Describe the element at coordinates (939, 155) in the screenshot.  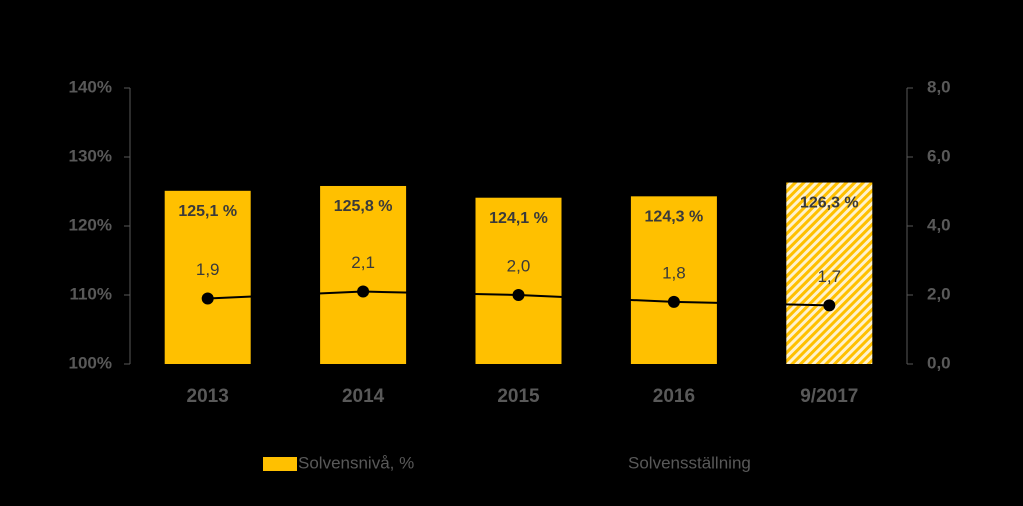
I see `y2-tick-label: 6,0` at that location.